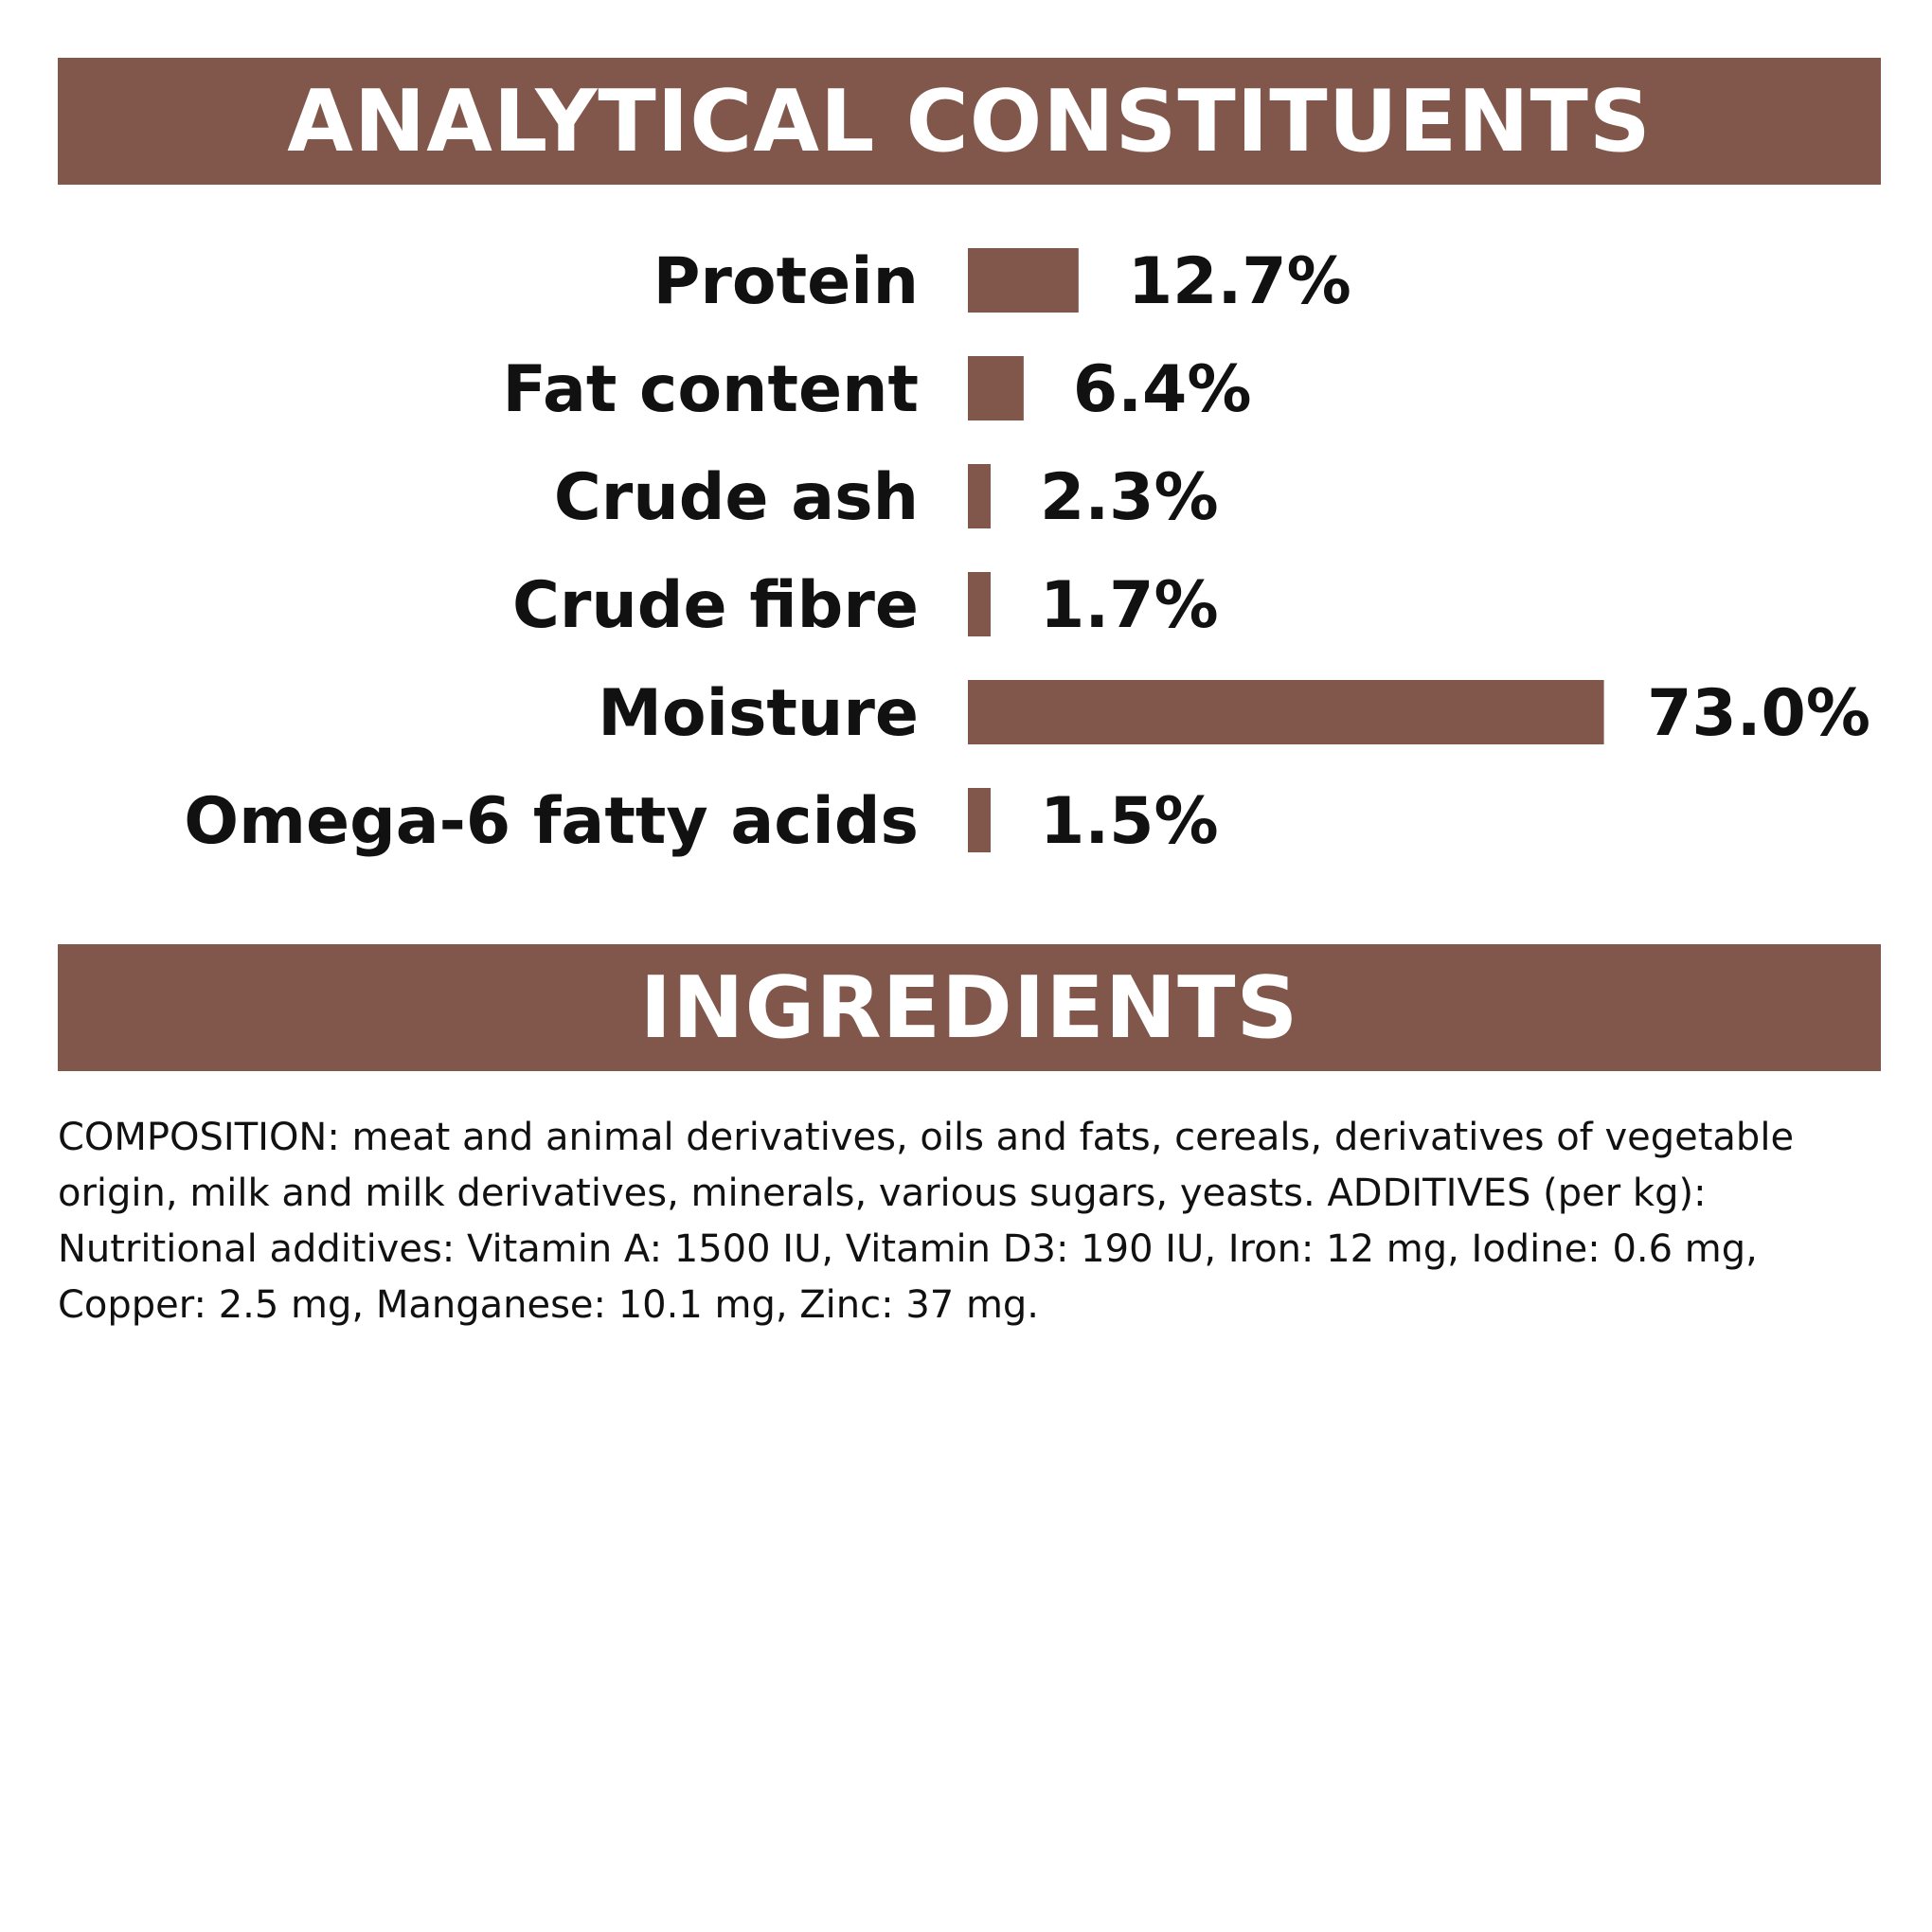 The width and height of the screenshot is (1932, 1932). What do you see at coordinates (786, 281) in the screenshot?
I see `category-label-0: Protein` at bounding box center [786, 281].